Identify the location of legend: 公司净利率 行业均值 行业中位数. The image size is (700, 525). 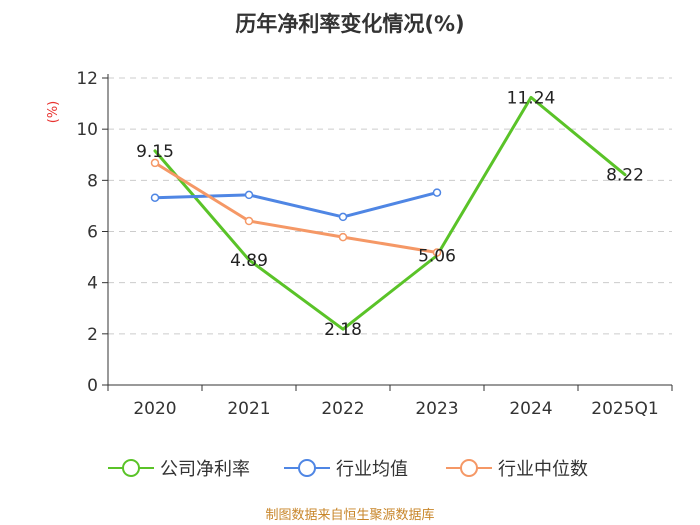
(348, 469).